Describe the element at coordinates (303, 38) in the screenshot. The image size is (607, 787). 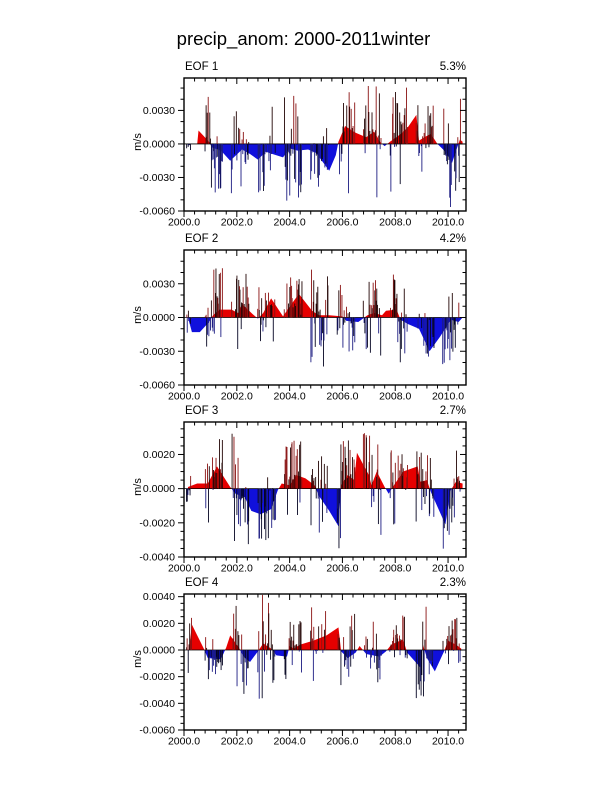
I see `plot-title: precip_anom: 2000-2011winter` at that location.